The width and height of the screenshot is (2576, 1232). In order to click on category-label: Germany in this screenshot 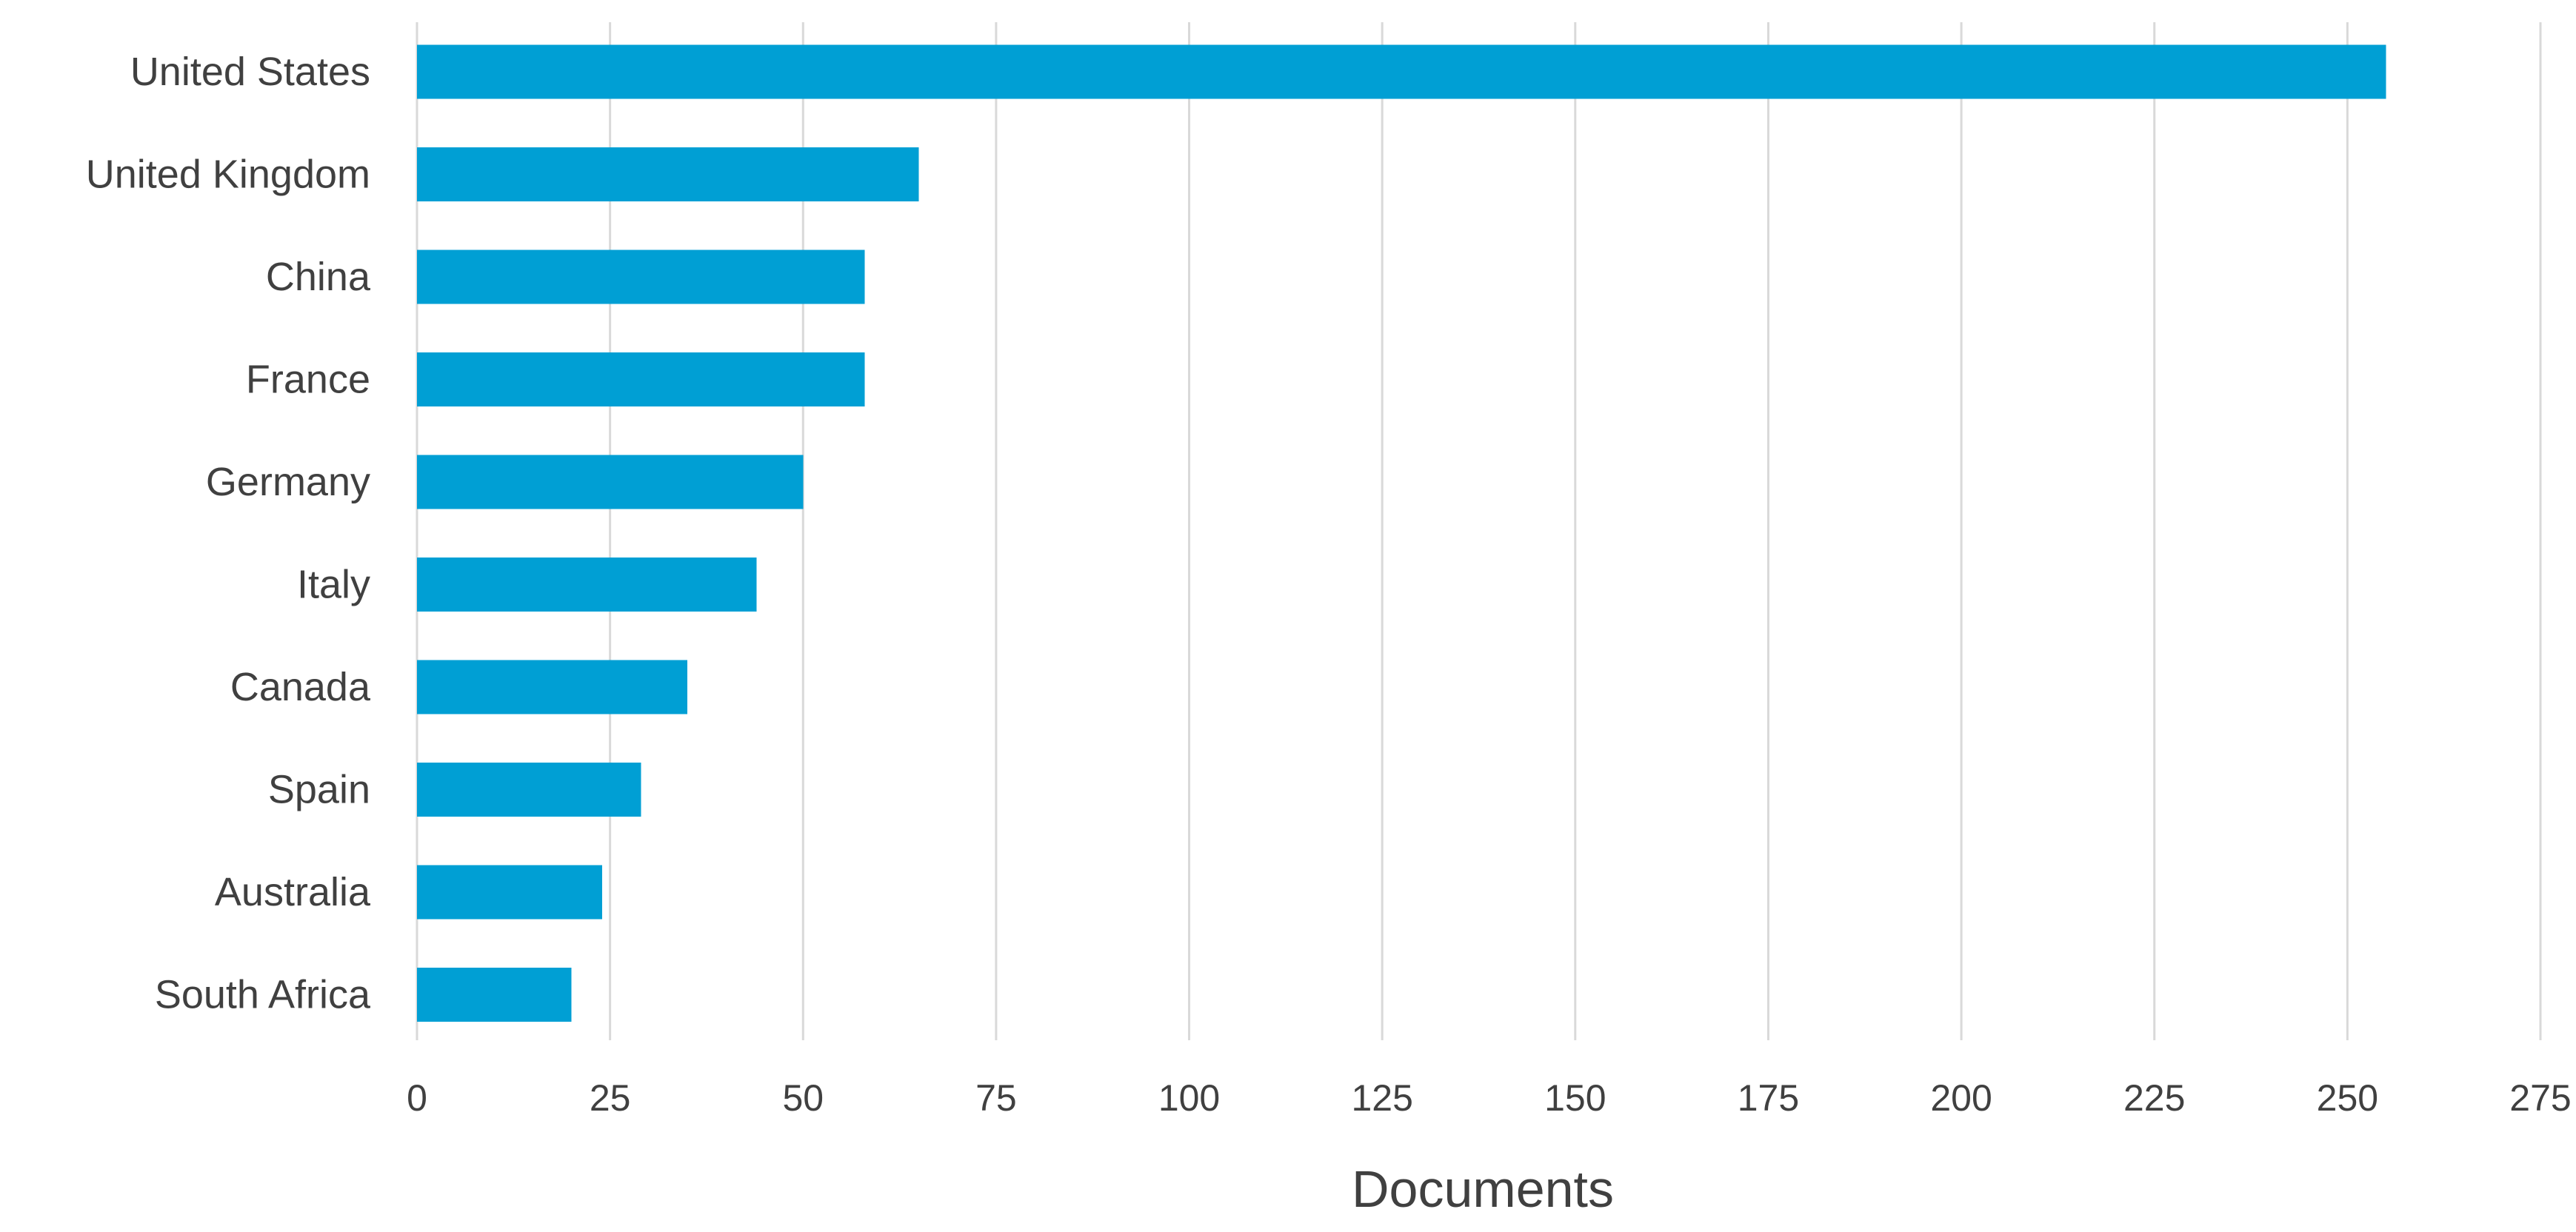, I will do `click(288, 482)`.